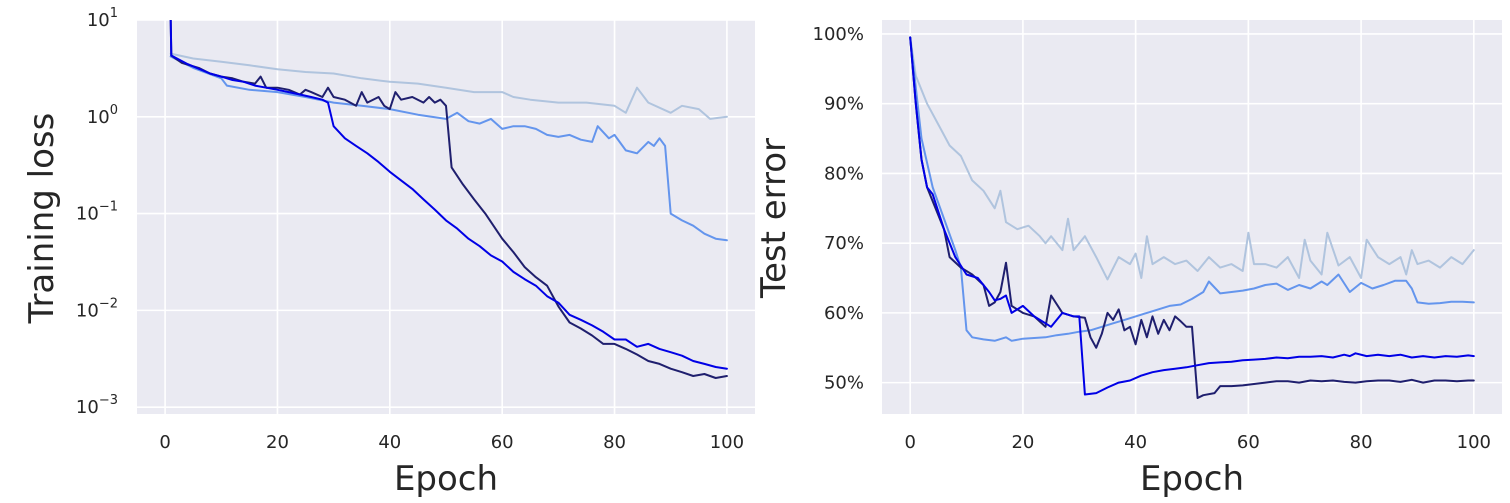 The width and height of the screenshot is (1510, 503). What do you see at coordinates (844, 243) in the screenshot?
I see `y-tick-label: 70%` at bounding box center [844, 243].